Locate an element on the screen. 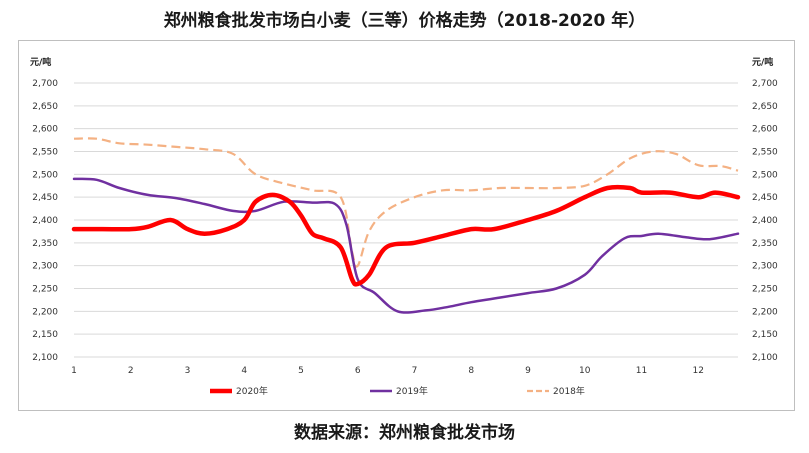 This screenshot has width=809, height=453. y-tick-label-right: 2,150 is located at coordinates (765, 335).